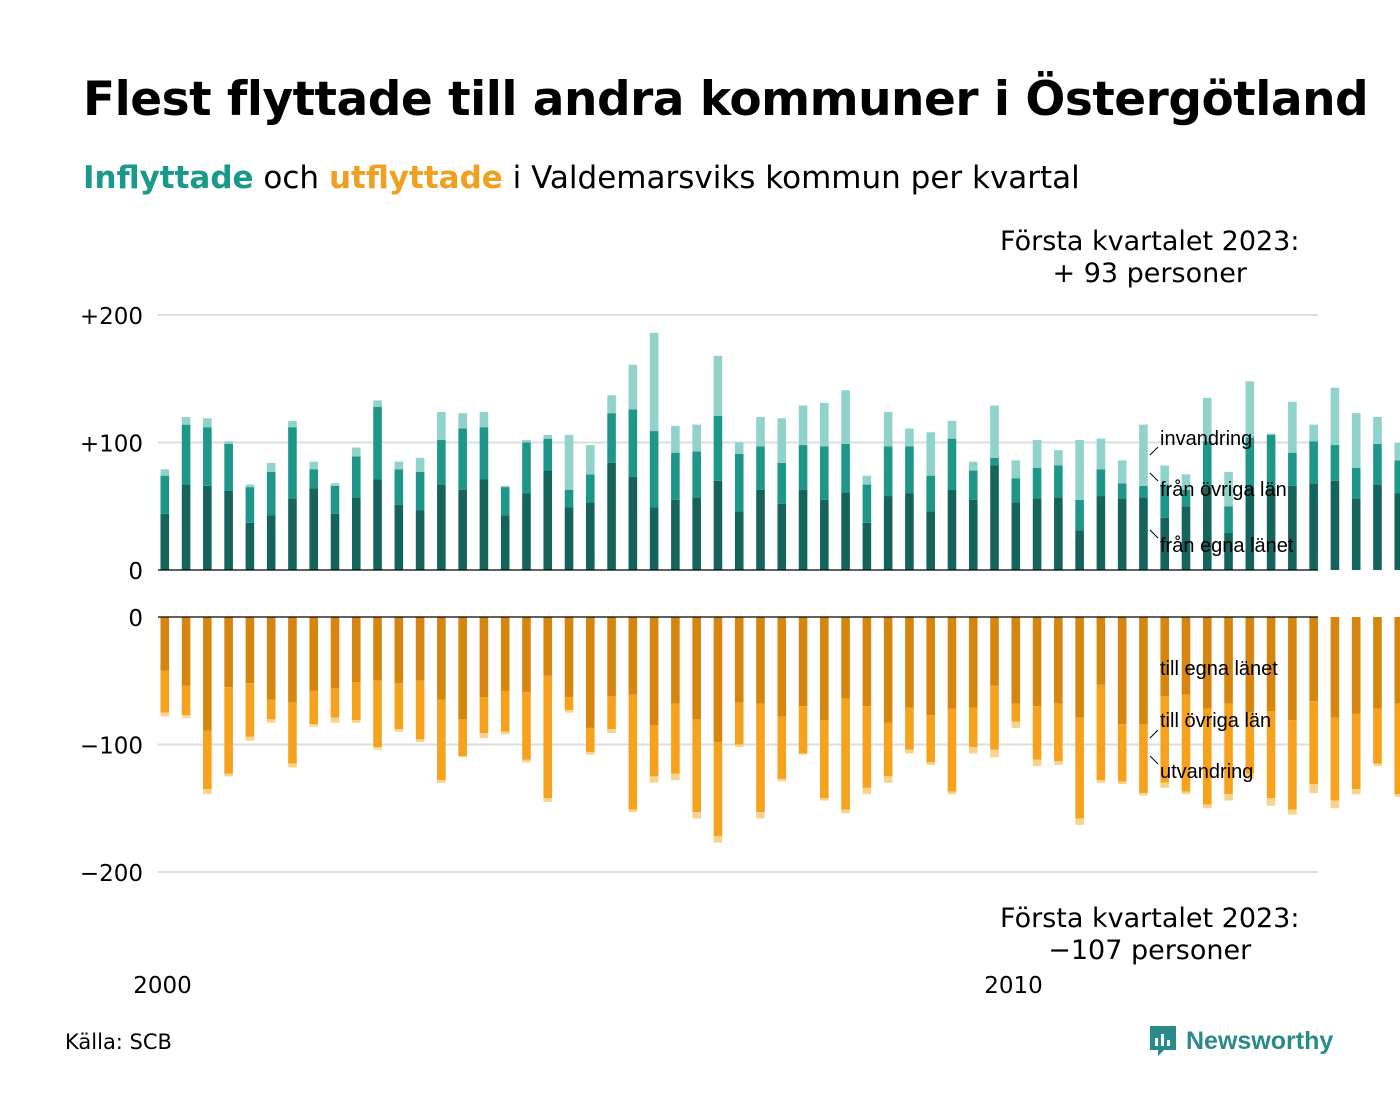 The image size is (1400, 1120). I want to click on bottom-annotation-line2: −107 personer, so click(1150, 951).